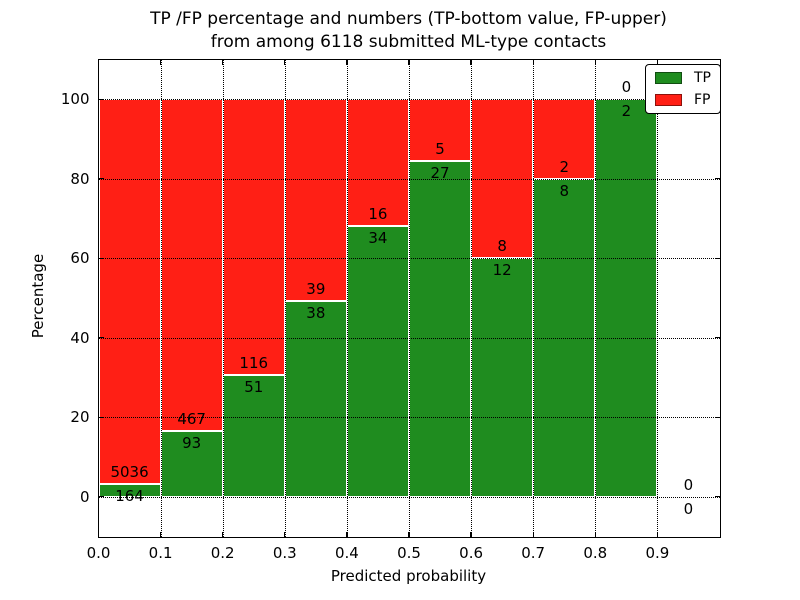  What do you see at coordinates (702, 78) in the screenshot?
I see `legend-label-tp: TP` at bounding box center [702, 78].